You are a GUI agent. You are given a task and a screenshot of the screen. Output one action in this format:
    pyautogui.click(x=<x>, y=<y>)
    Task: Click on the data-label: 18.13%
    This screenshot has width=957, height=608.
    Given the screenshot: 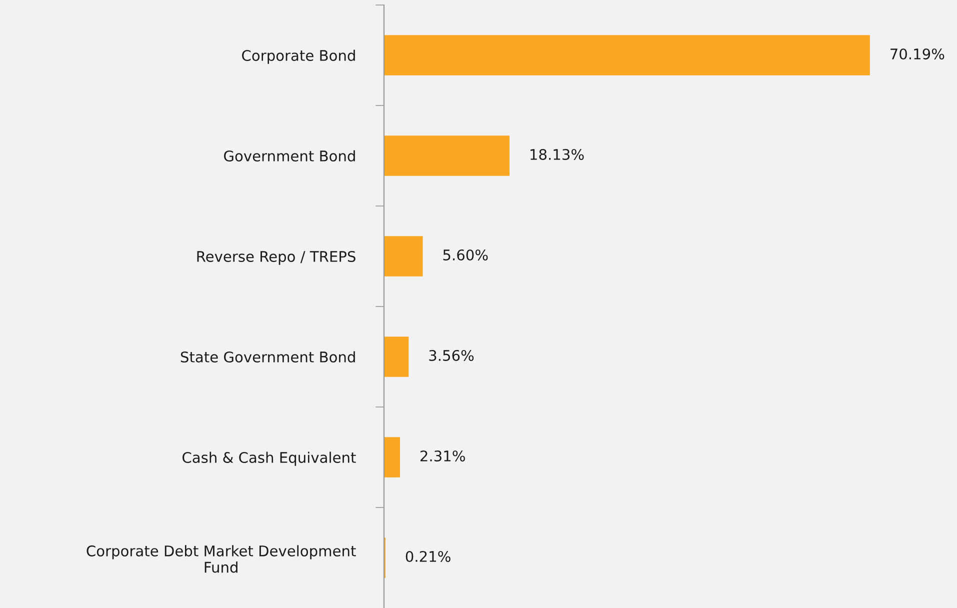 What is the action you would take?
    pyautogui.click(x=557, y=154)
    